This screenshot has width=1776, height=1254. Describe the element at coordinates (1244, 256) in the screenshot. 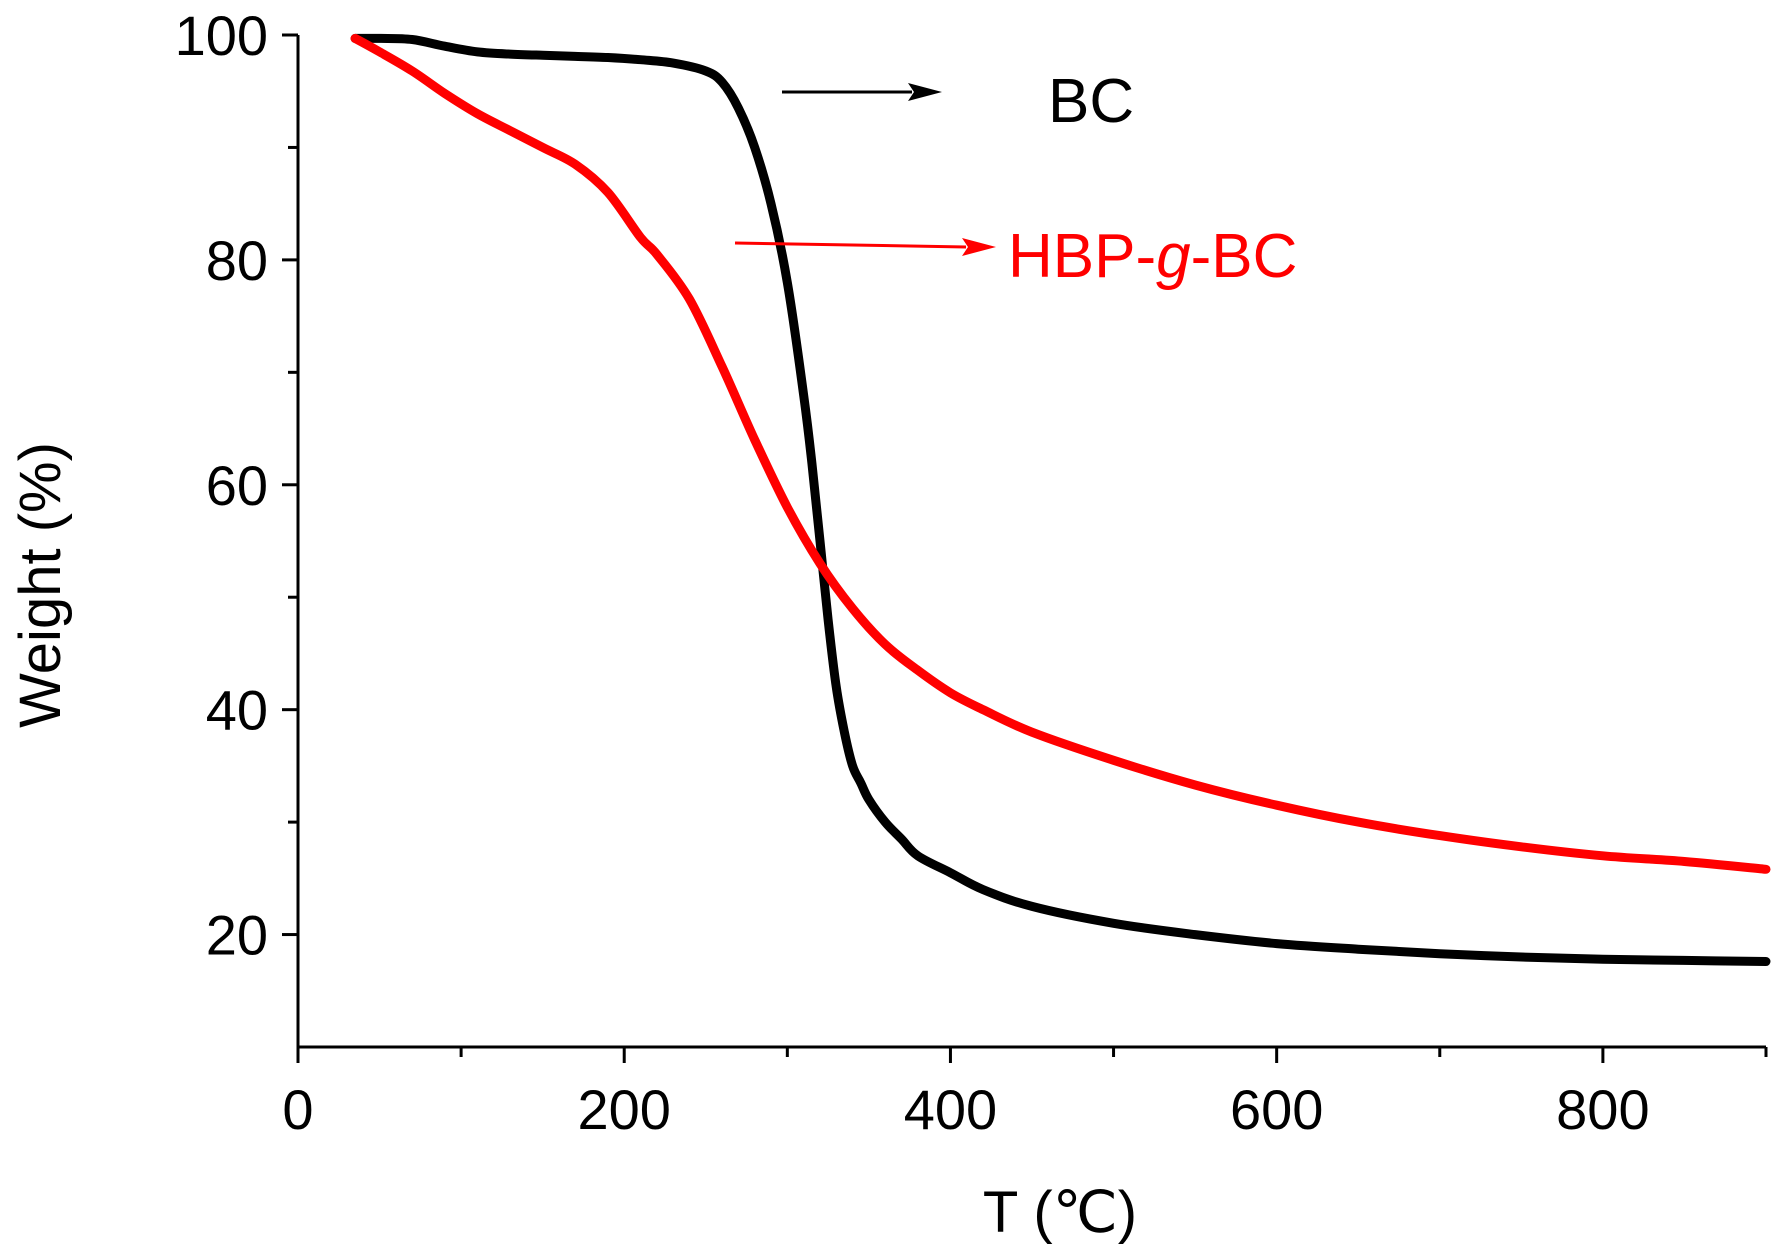

I see `hbp-label-part-3: -BC` at that location.